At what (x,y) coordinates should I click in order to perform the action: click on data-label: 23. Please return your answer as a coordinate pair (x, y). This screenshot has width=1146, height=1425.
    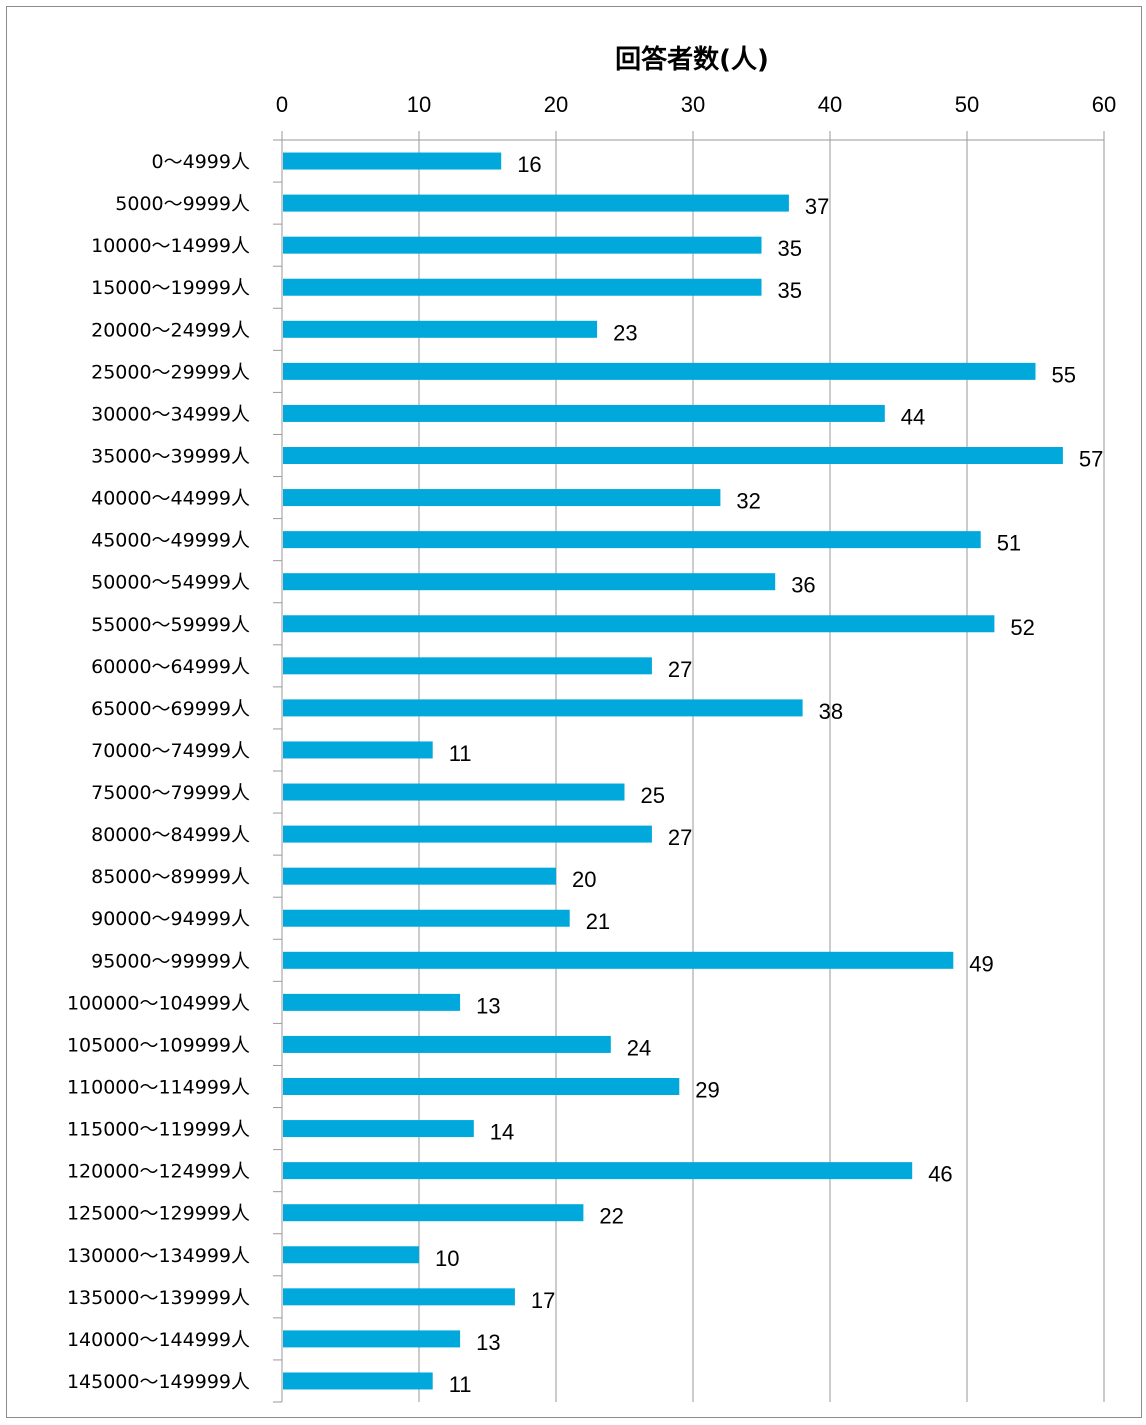
    Looking at the image, I should click on (625, 332).